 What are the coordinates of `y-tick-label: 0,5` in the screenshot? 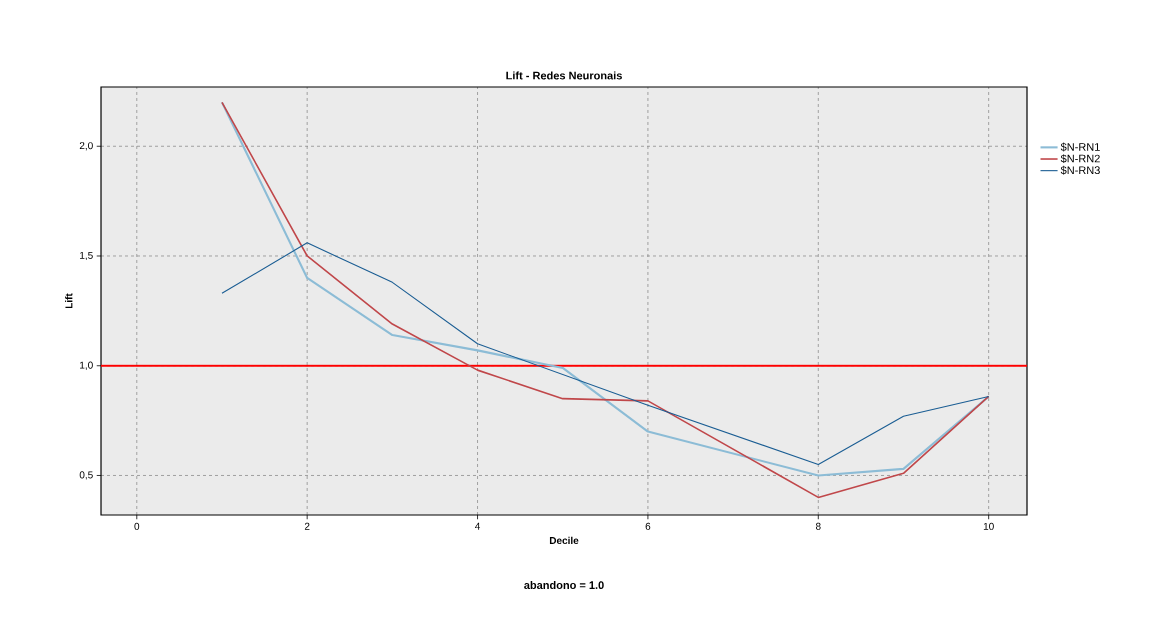 It's located at (86, 475).